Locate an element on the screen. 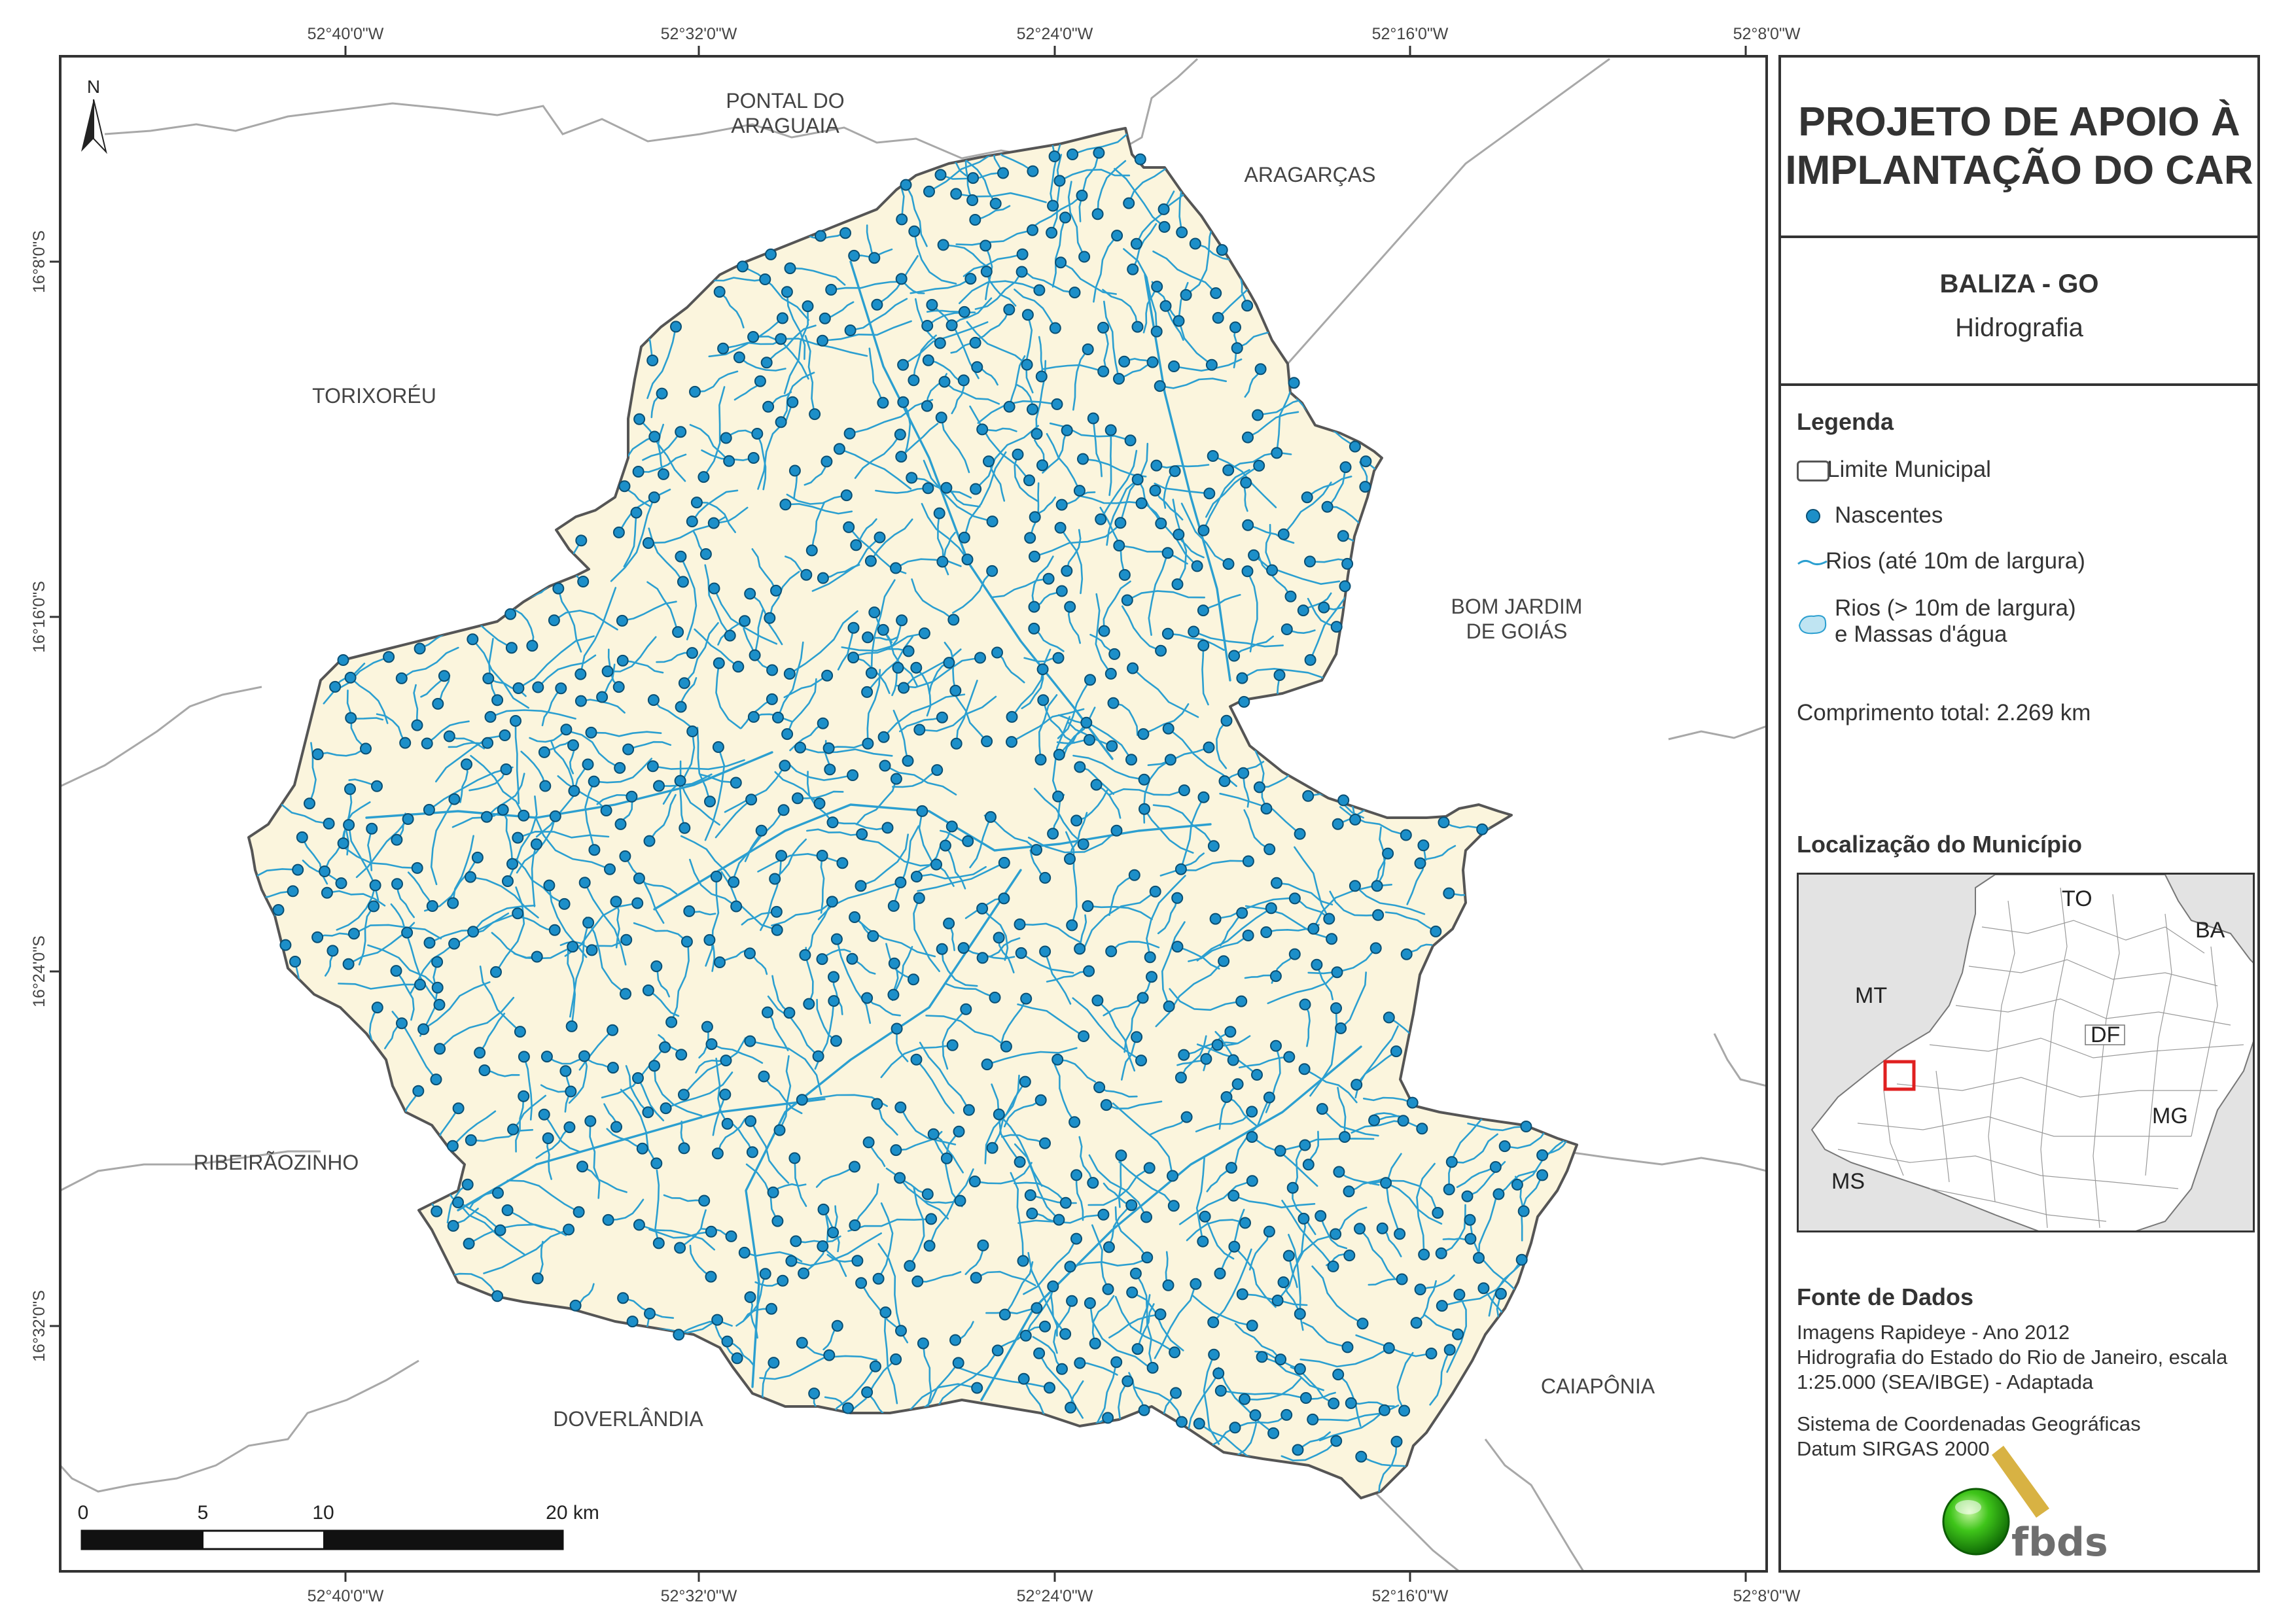 The height and width of the screenshot is (1623, 2296). inset-label: MS is located at coordinates (1848, 1182).